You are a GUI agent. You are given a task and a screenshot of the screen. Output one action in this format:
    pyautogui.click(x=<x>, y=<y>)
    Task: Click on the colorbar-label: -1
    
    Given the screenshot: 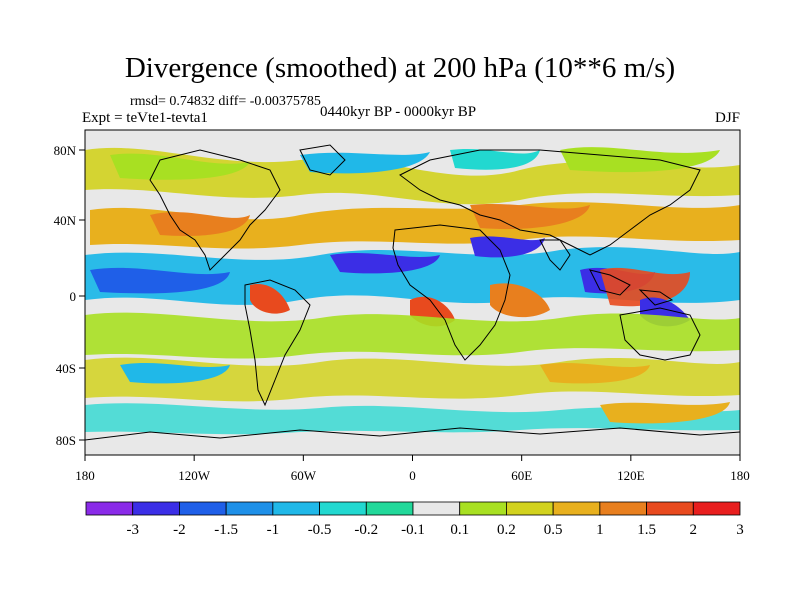 What is the action you would take?
    pyautogui.click(x=273, y=530)
    